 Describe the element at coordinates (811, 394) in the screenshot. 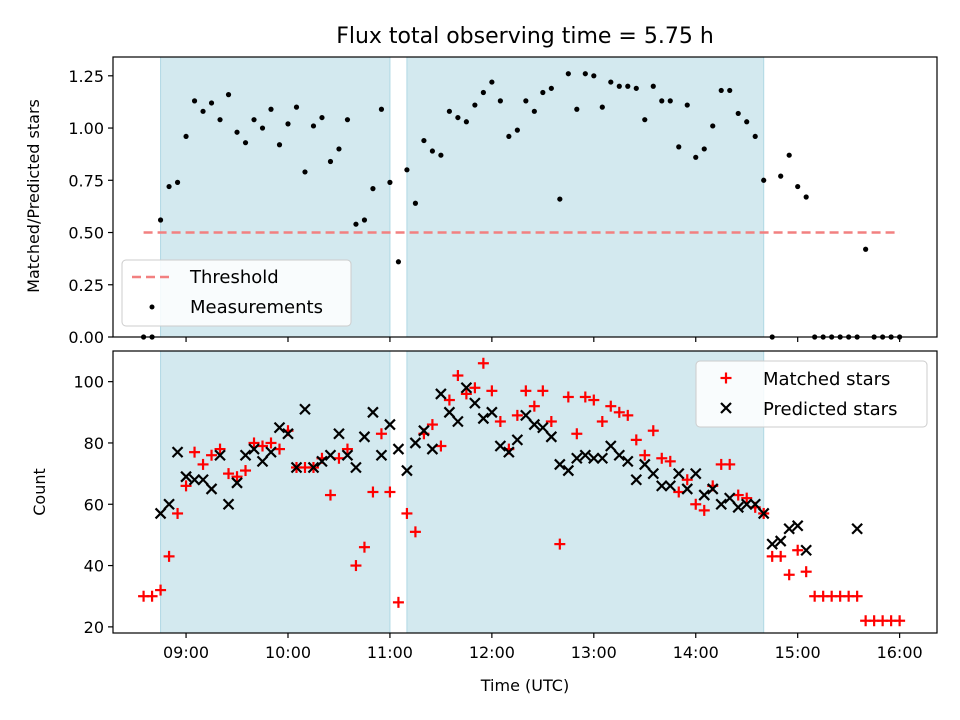

I see `bottom-legend-box` at that location.